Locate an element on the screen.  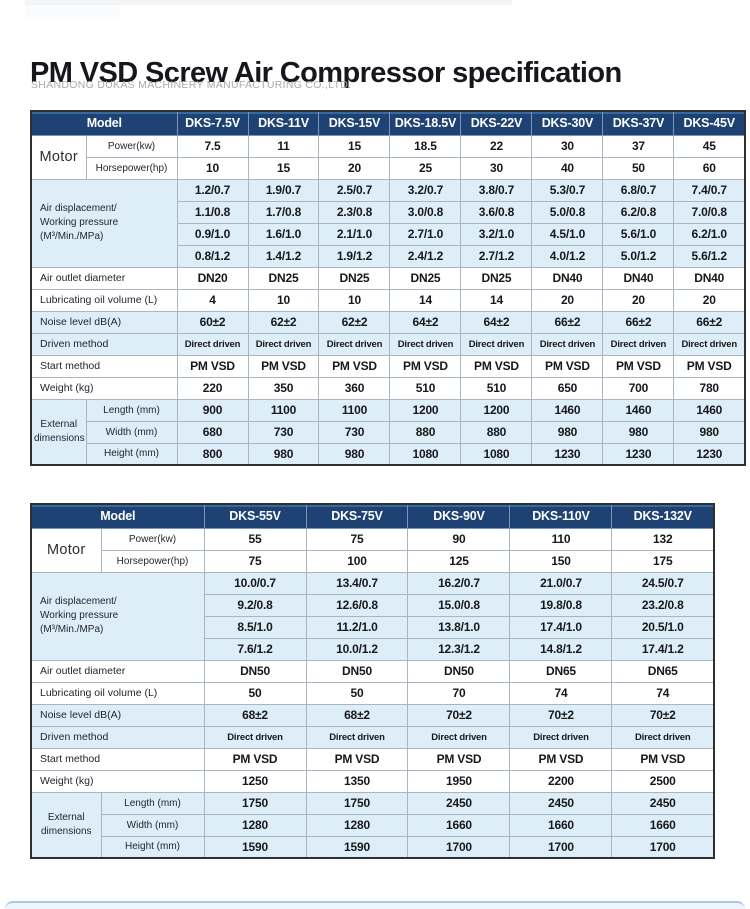
table-row: Weight (kg) 1250 1350 1950 2200 2500 is located at coordinates (372, 781).